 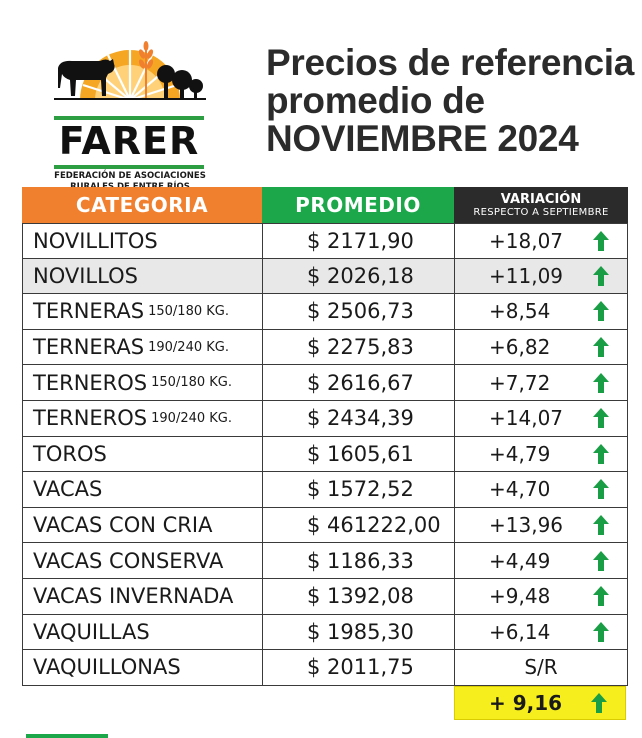 What do you see at coordinates (541, 212) in the screenshot?
I see `header-variation-subtitle: RESPECTO A SEPTIEMBRE` at bounding box center [541, 212].